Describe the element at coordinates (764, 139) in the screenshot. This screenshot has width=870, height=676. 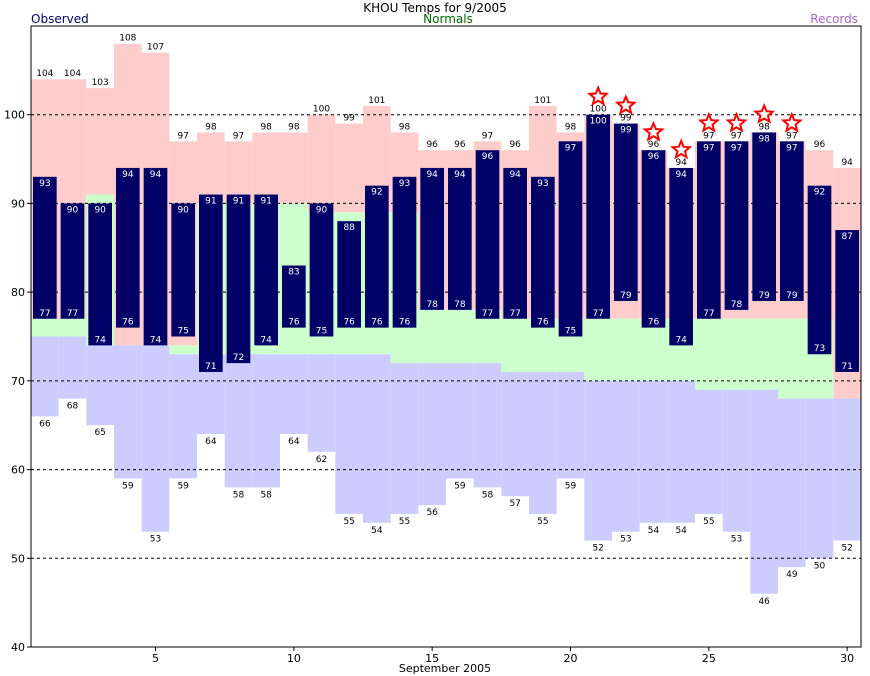
I see `observed-high-label: 98` at that location.